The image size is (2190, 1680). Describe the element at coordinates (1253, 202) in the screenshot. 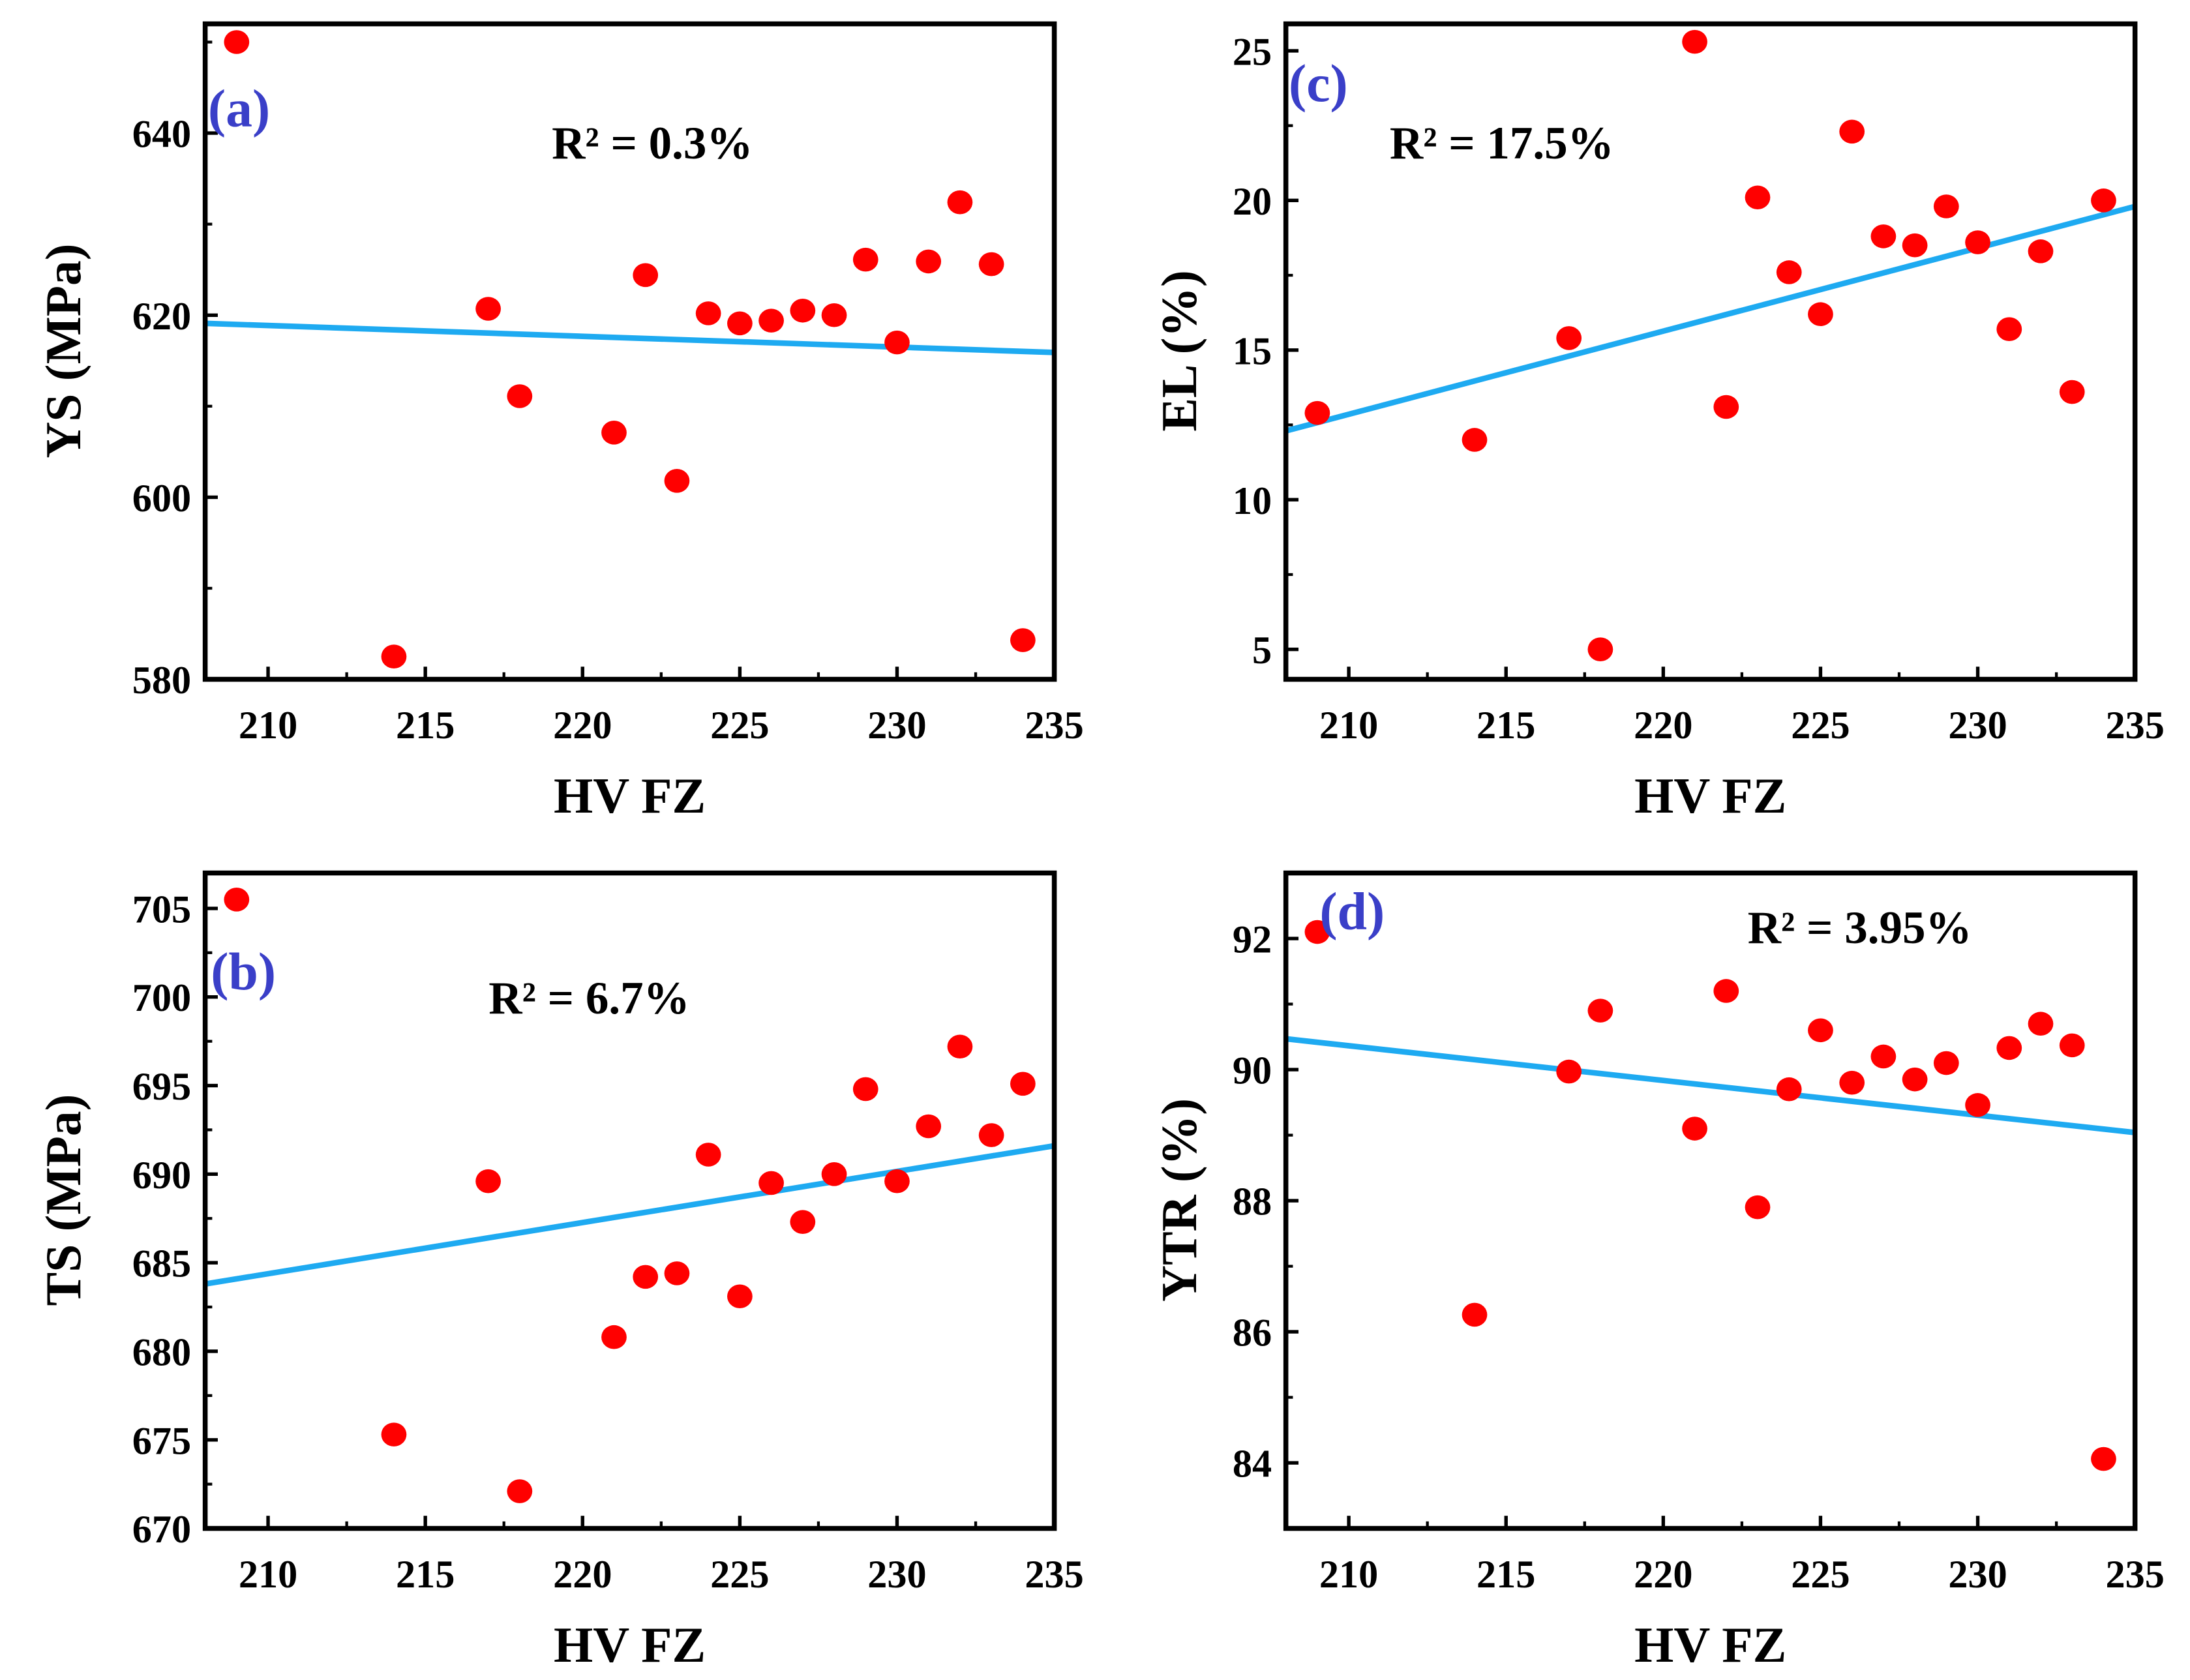

I see `y-tick-label: 20` at that location.